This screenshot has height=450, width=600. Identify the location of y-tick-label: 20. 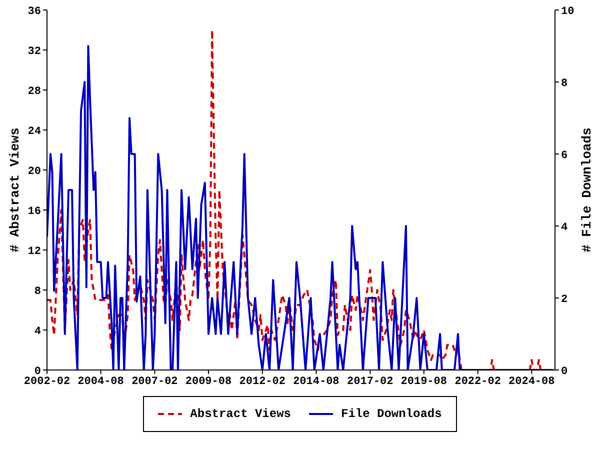
(34, 172).